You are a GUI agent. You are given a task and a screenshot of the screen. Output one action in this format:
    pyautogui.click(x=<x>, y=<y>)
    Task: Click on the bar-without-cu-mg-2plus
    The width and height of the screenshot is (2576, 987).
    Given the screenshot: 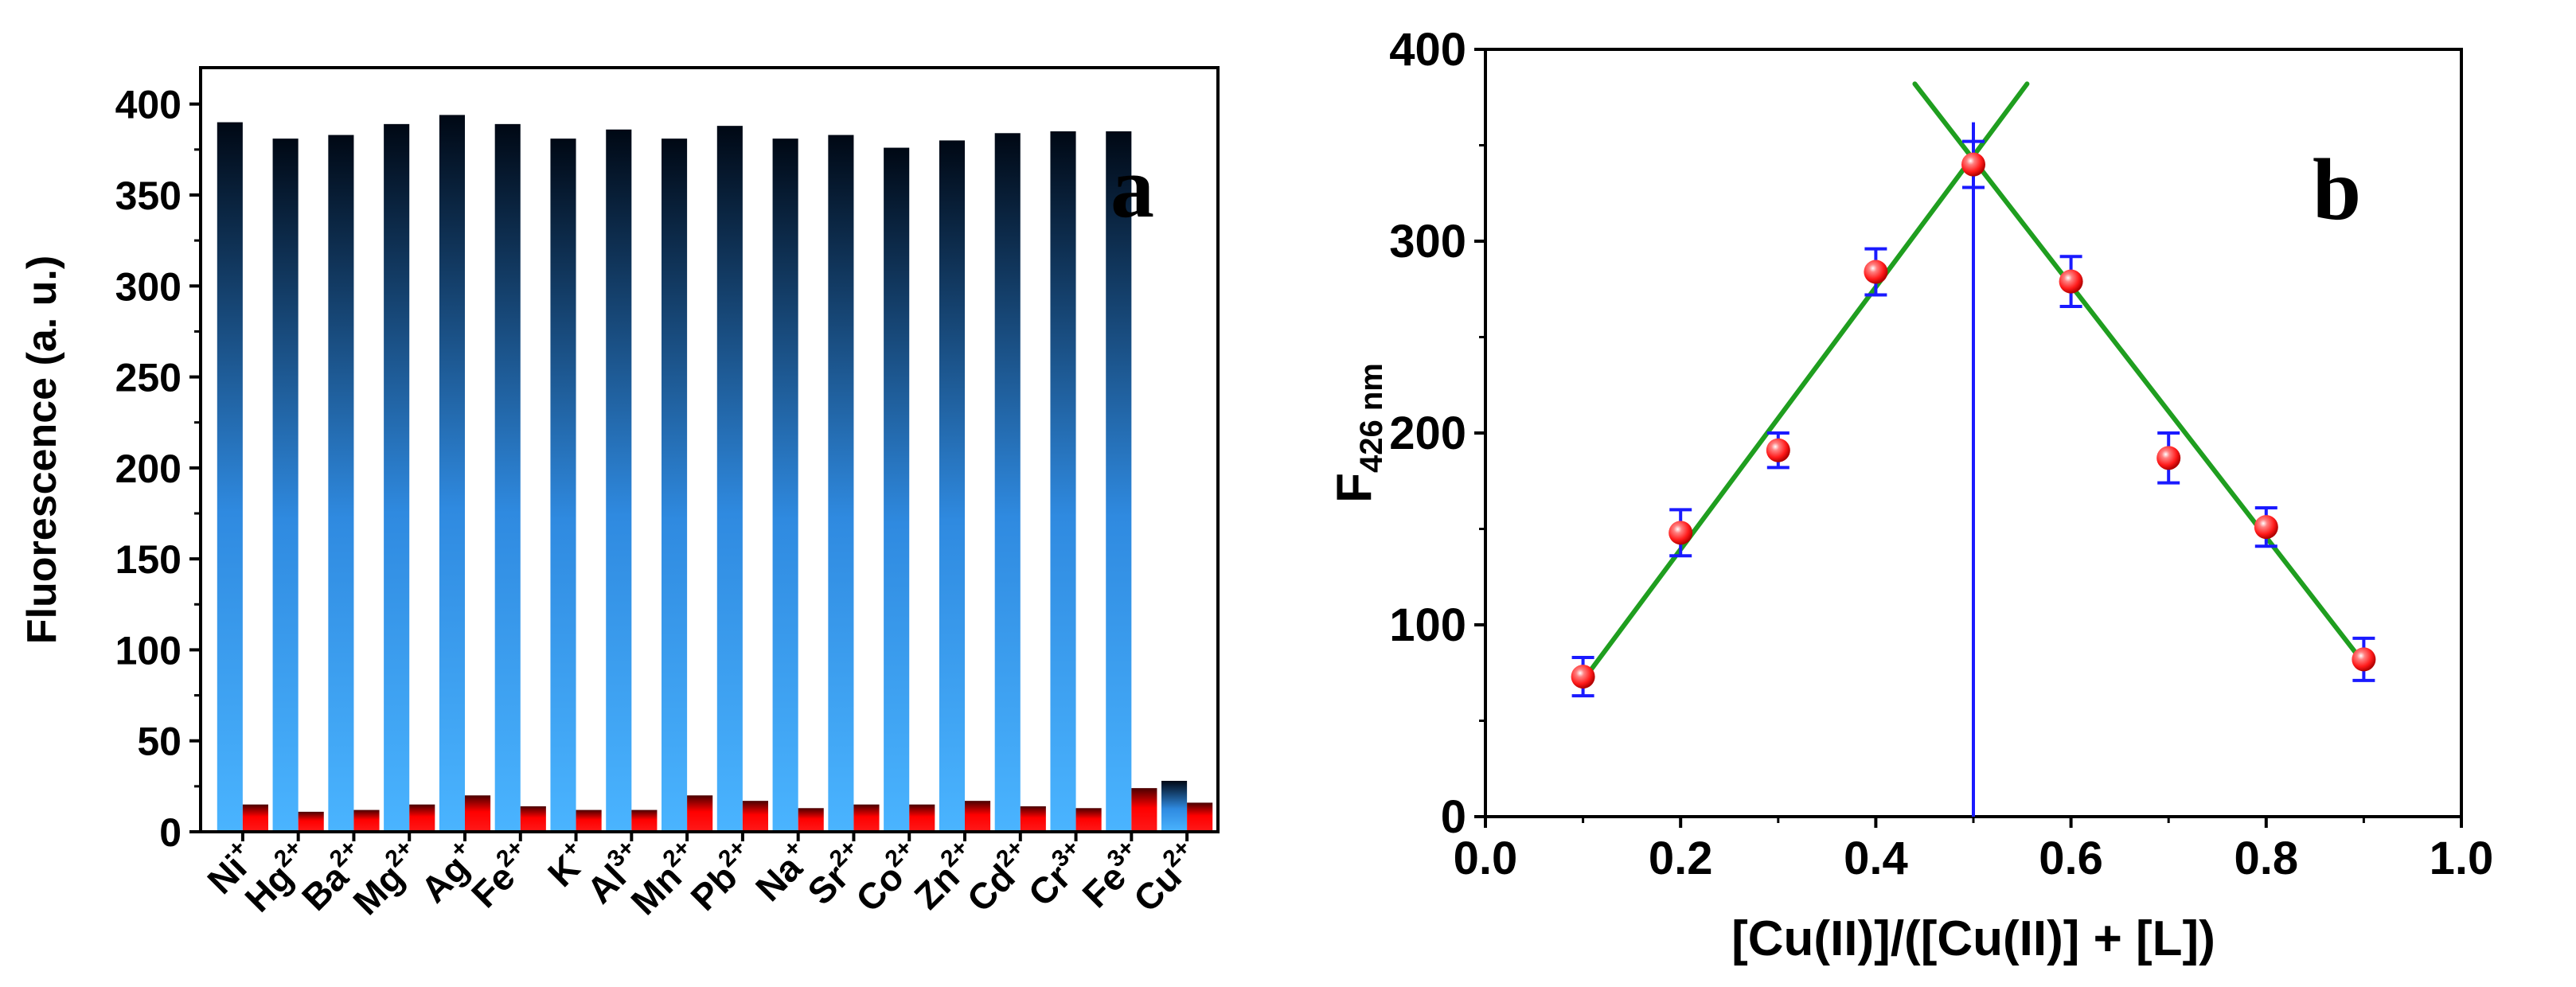 What is the action you would take?
    pyautogui.click(x=397, y=478)
    